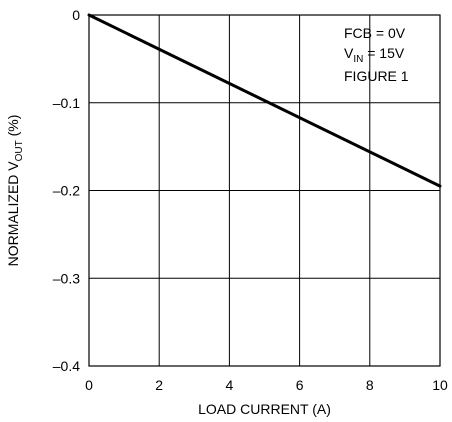  Describe the element at coordinates (76, 15) in the screenshot. I see `y-tick-label-0: 0` at that location.